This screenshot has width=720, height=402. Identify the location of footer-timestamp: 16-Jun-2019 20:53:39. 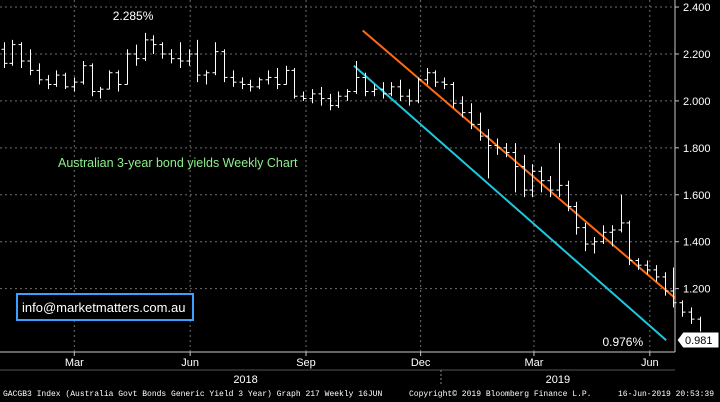
(666, 394).